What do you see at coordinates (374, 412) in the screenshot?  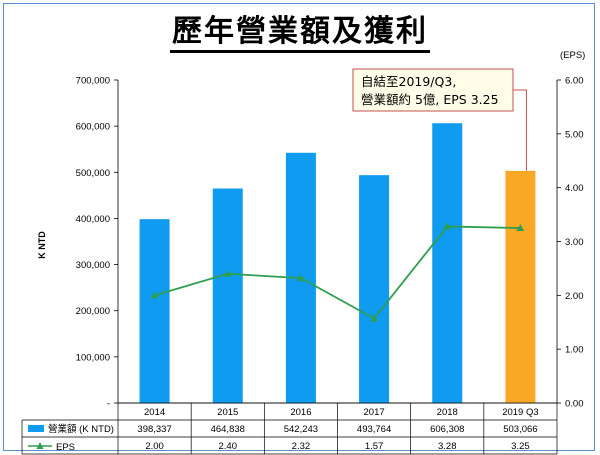 I see `x-tick-label: 2017` at bounding box center [374, 412].